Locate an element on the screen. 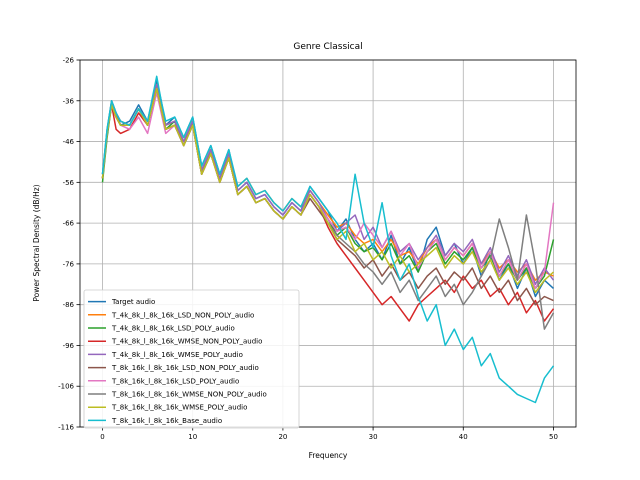 The image size is (640, 480). y-tick-label: -46 is located at coordinates (69, 142).